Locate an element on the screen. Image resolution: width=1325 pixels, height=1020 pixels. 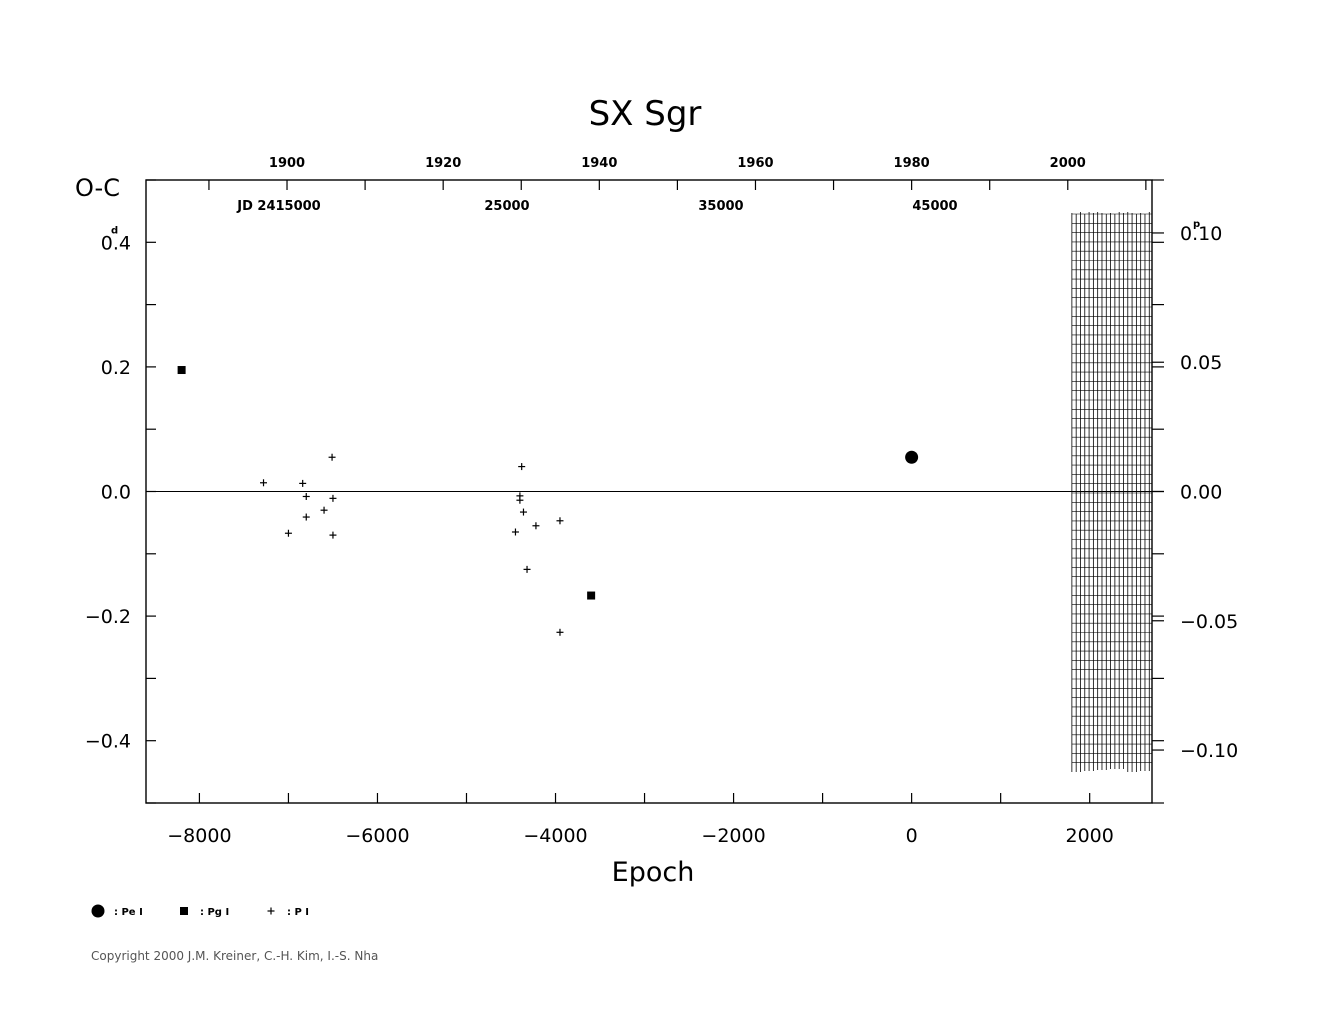
y-tick-label: 0.4 is located at coordinates (116, 243).